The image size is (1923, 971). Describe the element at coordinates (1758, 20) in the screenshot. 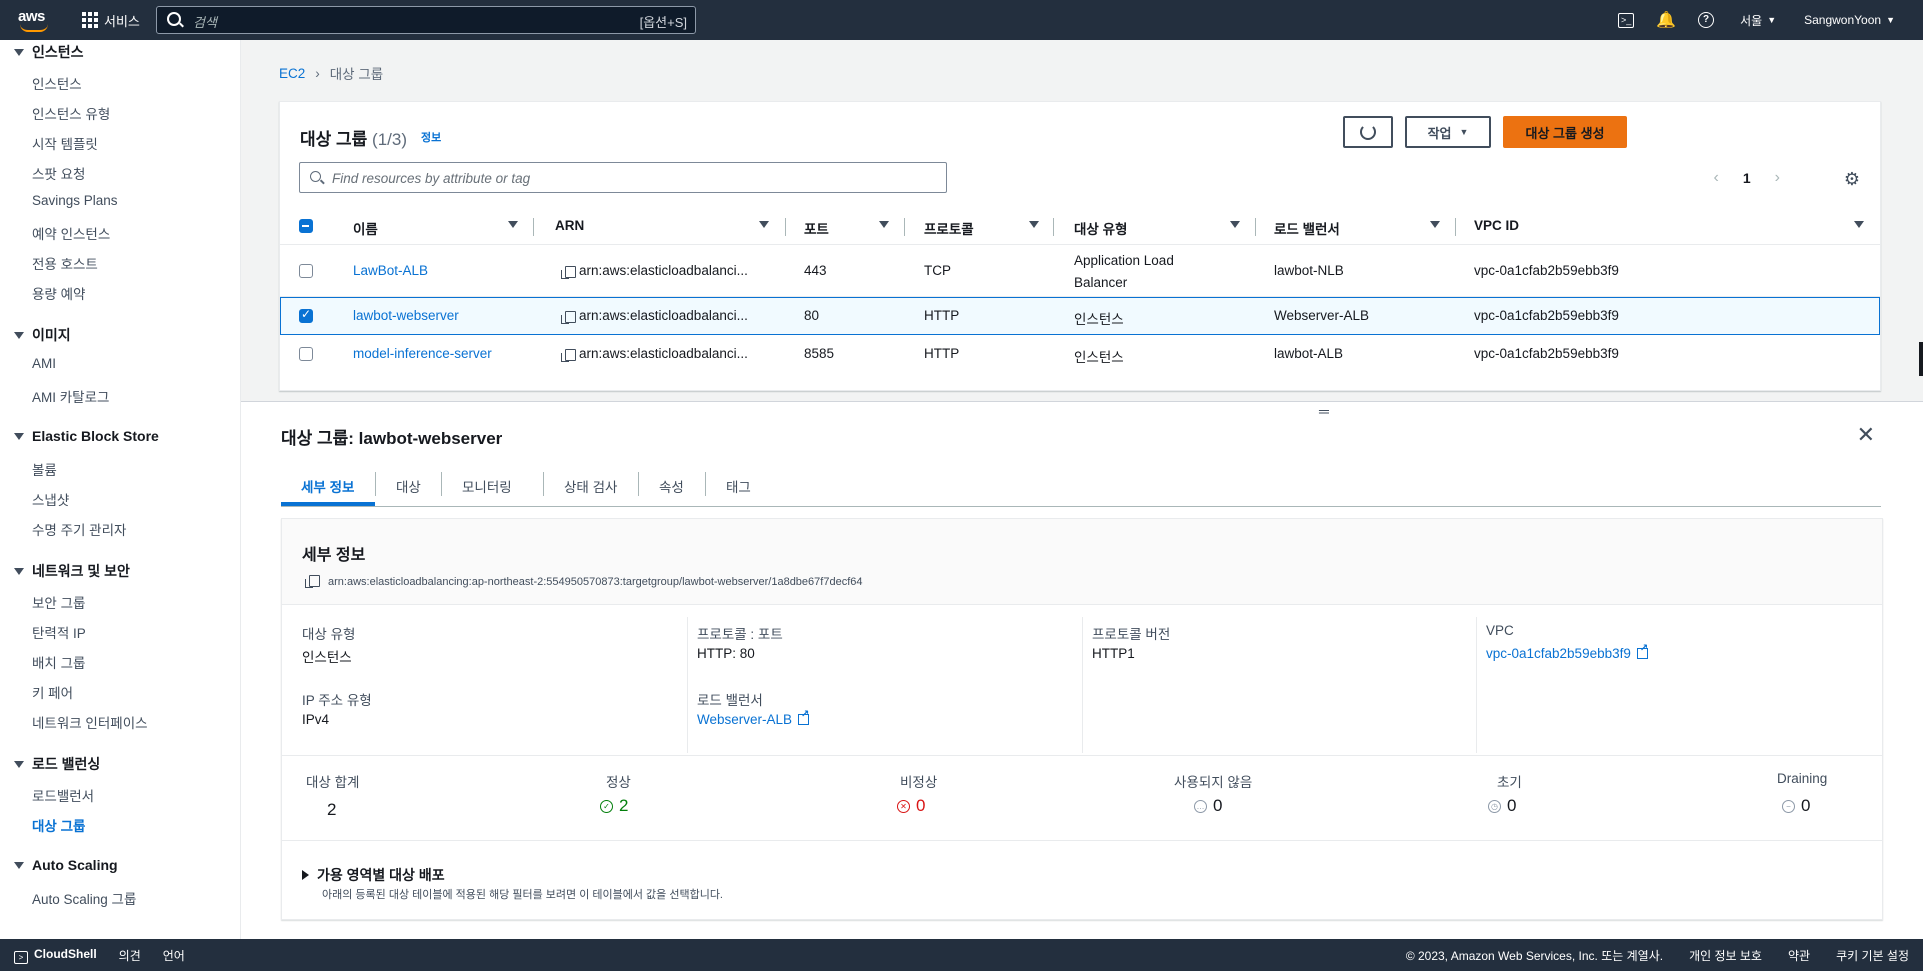

I see `region-selector: 서울 ▼` at that location.